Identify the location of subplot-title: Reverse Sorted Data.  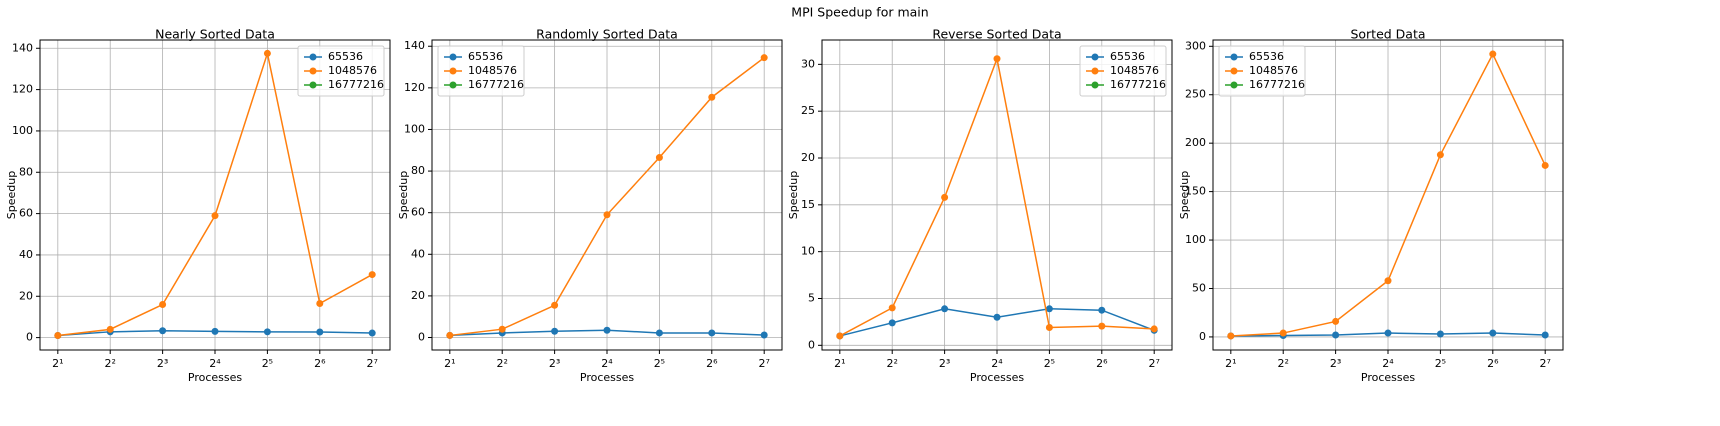
(996, 34).